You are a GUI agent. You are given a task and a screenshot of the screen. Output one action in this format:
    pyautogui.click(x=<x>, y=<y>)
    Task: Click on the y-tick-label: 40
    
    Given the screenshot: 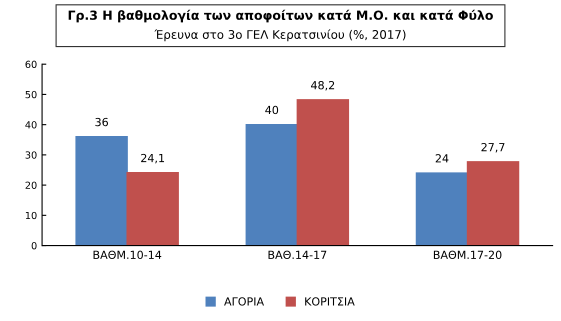 What is the action you would take?
    pyautogui.click(x=31, y=124)
    